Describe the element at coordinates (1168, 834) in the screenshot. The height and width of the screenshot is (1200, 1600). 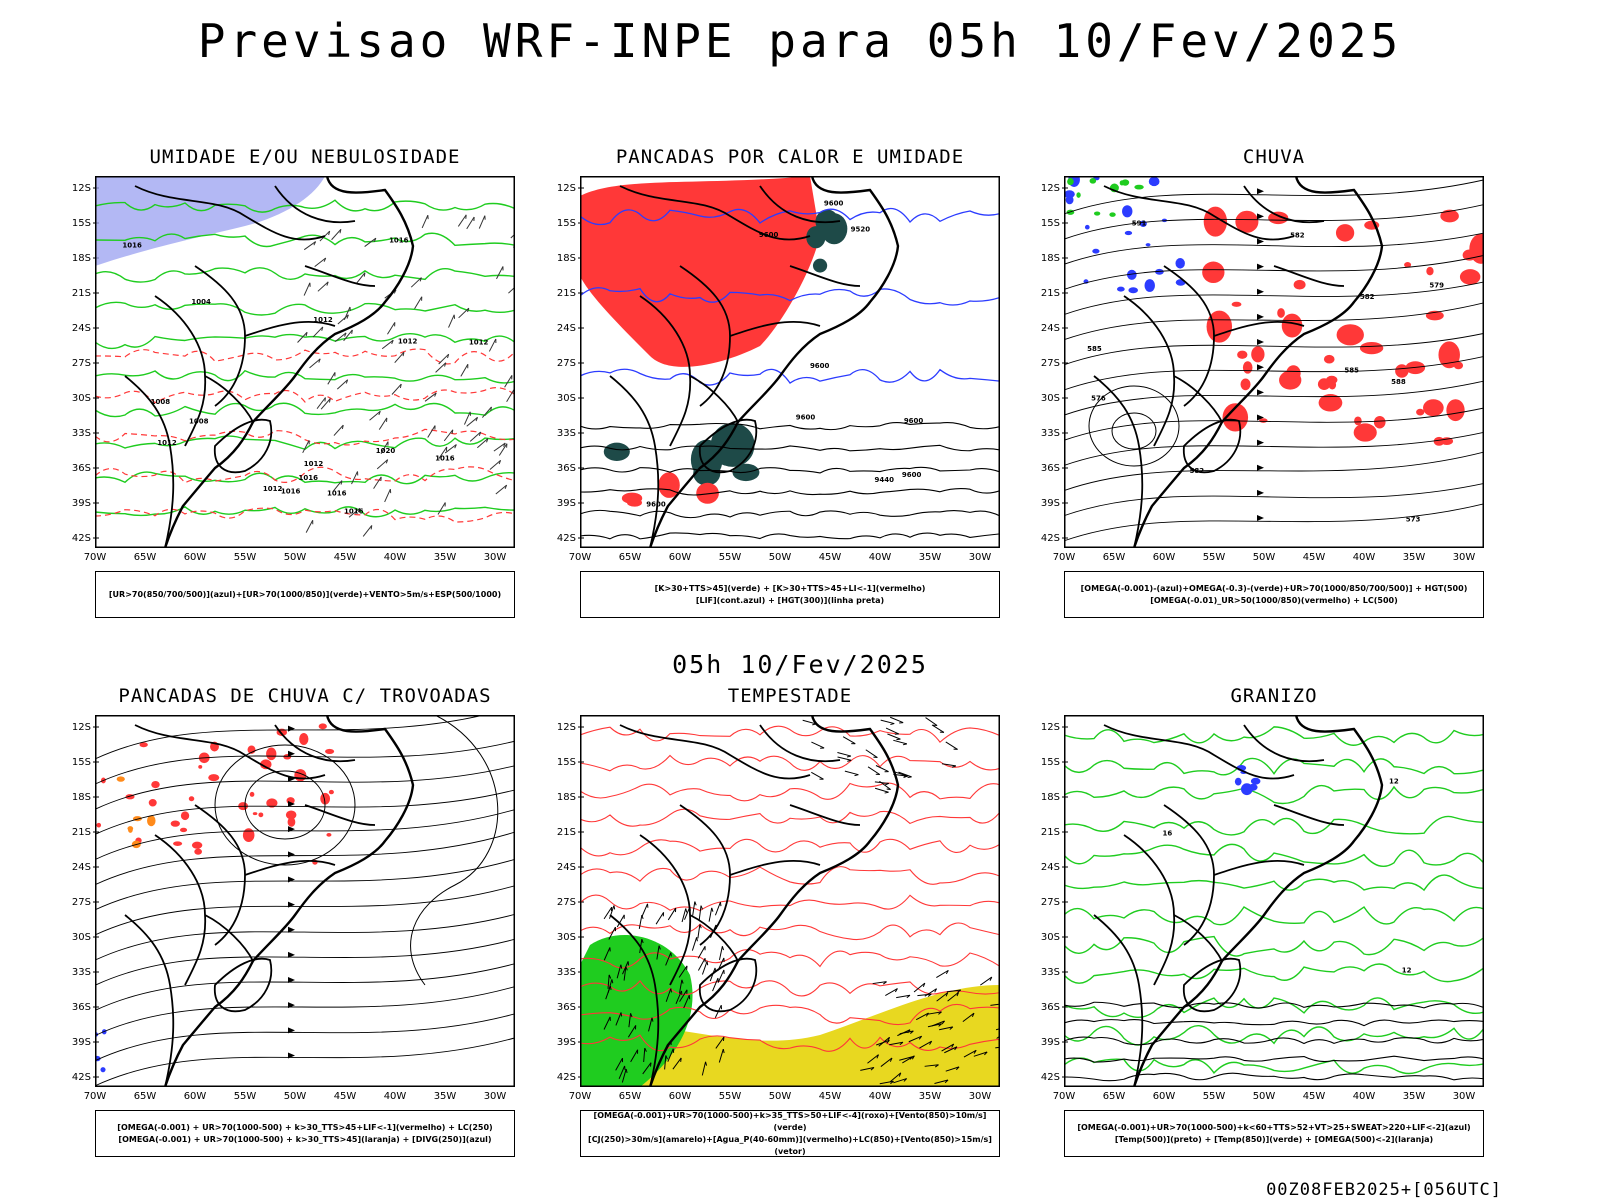
I see `contour-label: 16` at that location.